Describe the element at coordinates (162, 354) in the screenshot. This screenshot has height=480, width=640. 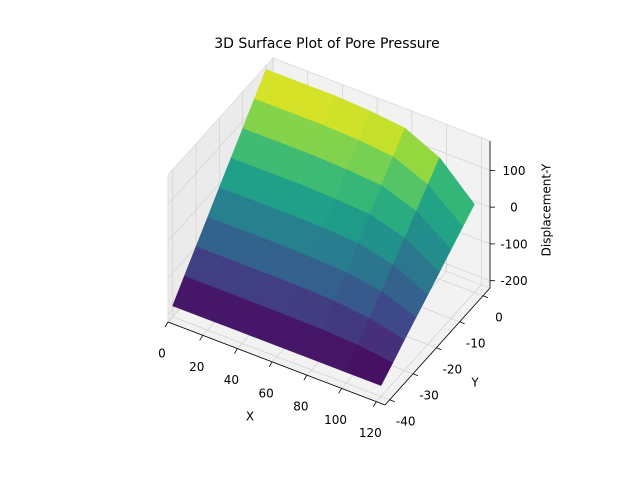
I see `x-tick-label: 0` at that location.